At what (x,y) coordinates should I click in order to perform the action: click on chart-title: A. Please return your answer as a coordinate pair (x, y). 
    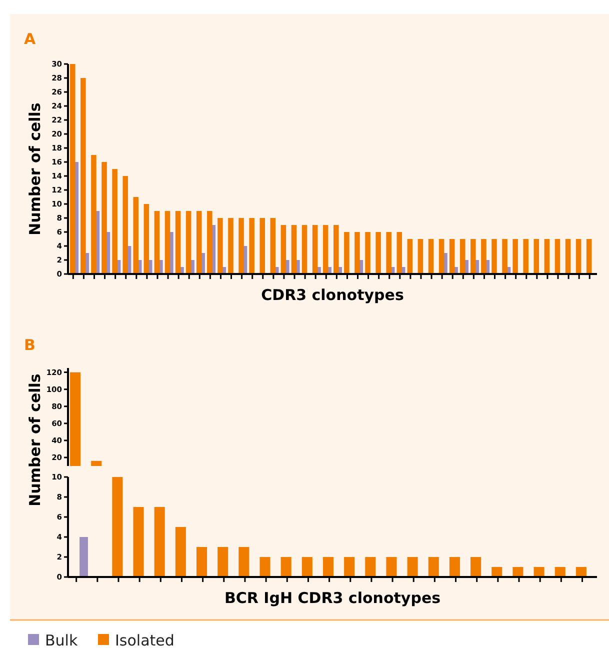
    Looking at the image, I should click on (30, 39).